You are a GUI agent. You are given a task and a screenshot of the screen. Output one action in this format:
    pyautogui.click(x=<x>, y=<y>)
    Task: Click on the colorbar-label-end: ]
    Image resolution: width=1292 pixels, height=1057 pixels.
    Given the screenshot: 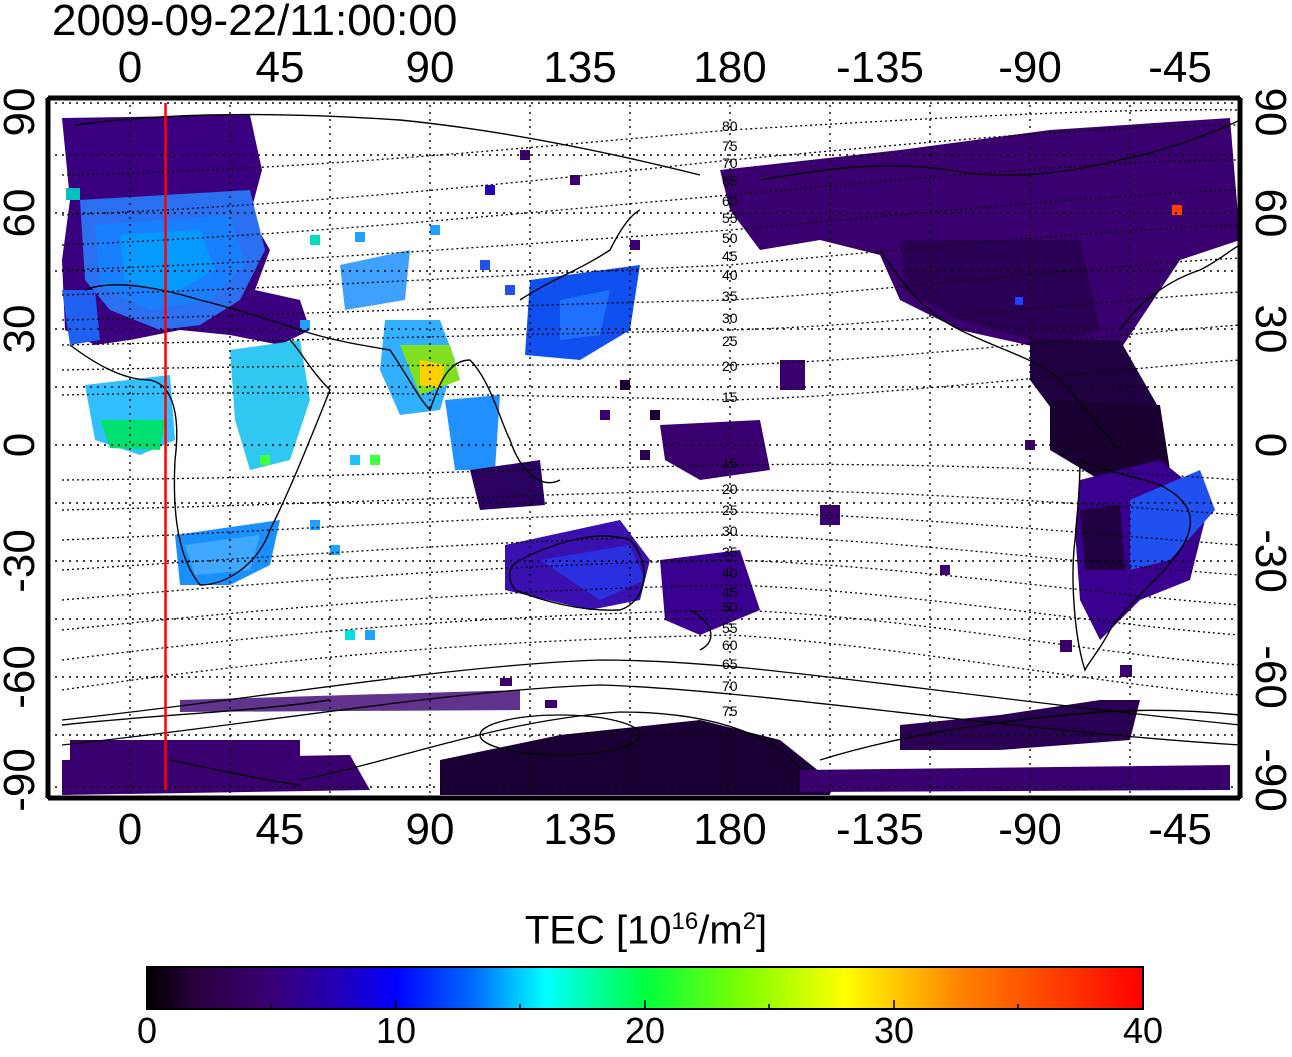 What is the action you would take?
    pyautogui.click(x=762, y=930)
    